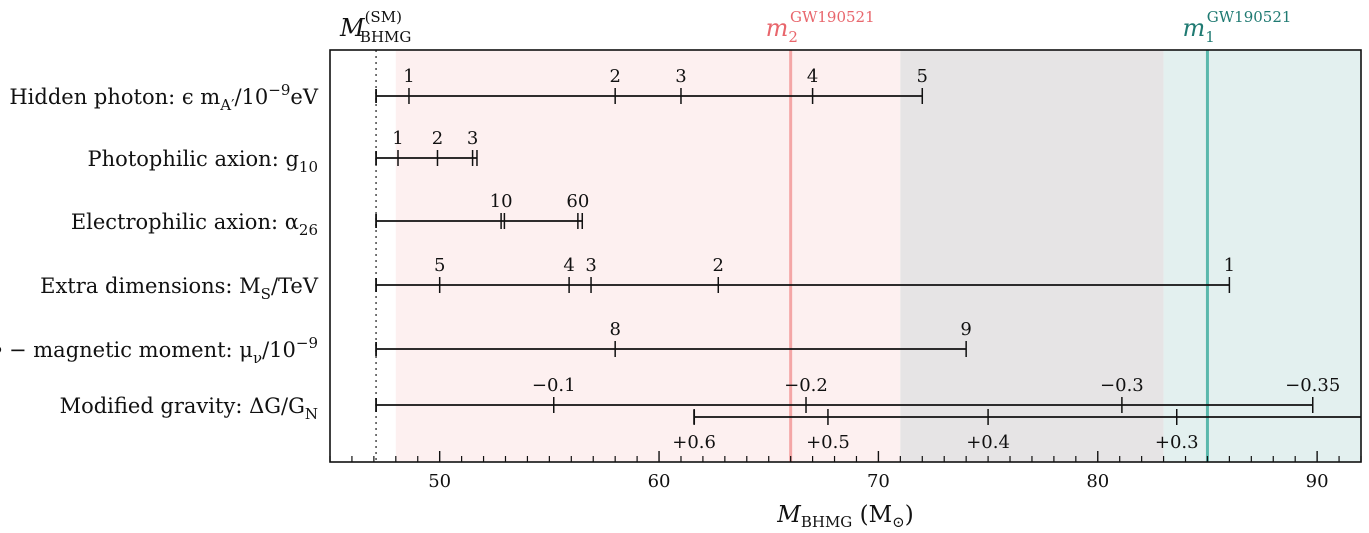 Image resolution: width=1369 pixels, height=533 pixels. What do you see at coordinates (614, 329) in the screenshot?
I see `row-4-mark-label-0: 8` at bounding box center [614, 329].